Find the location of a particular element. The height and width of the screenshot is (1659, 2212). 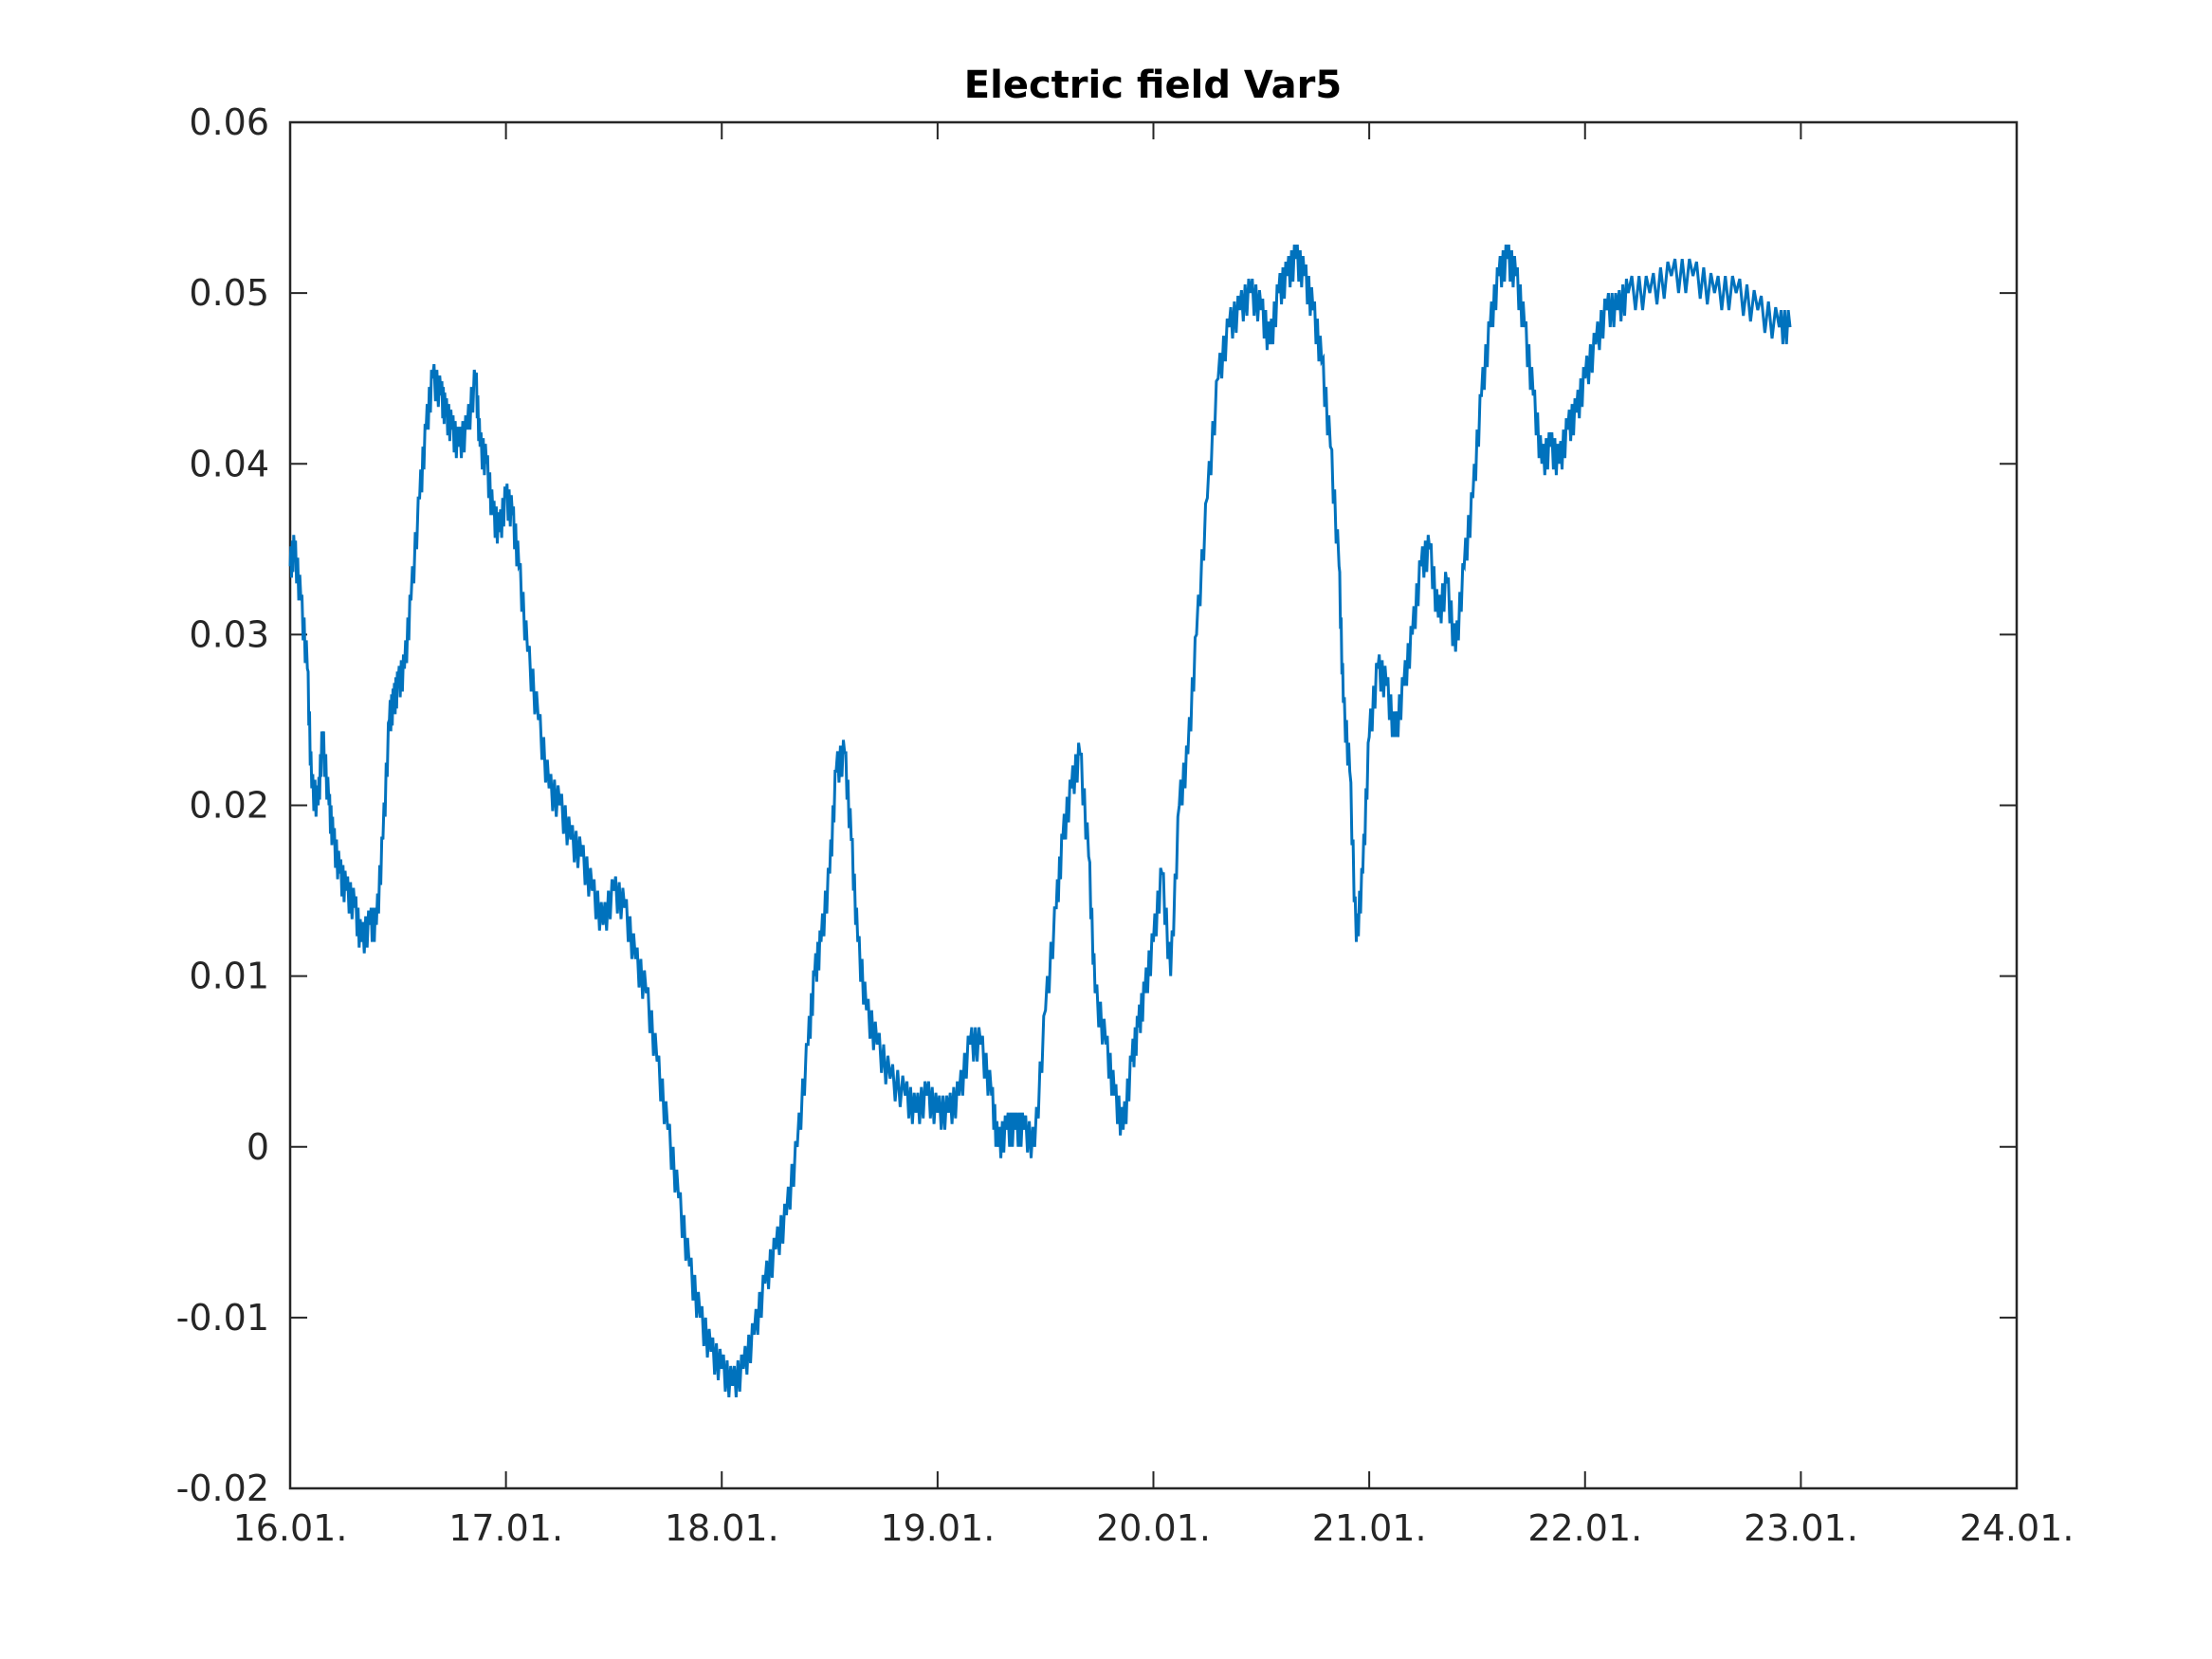

chart-title: Electric field Var5 is located at coordinates (1153, 85).